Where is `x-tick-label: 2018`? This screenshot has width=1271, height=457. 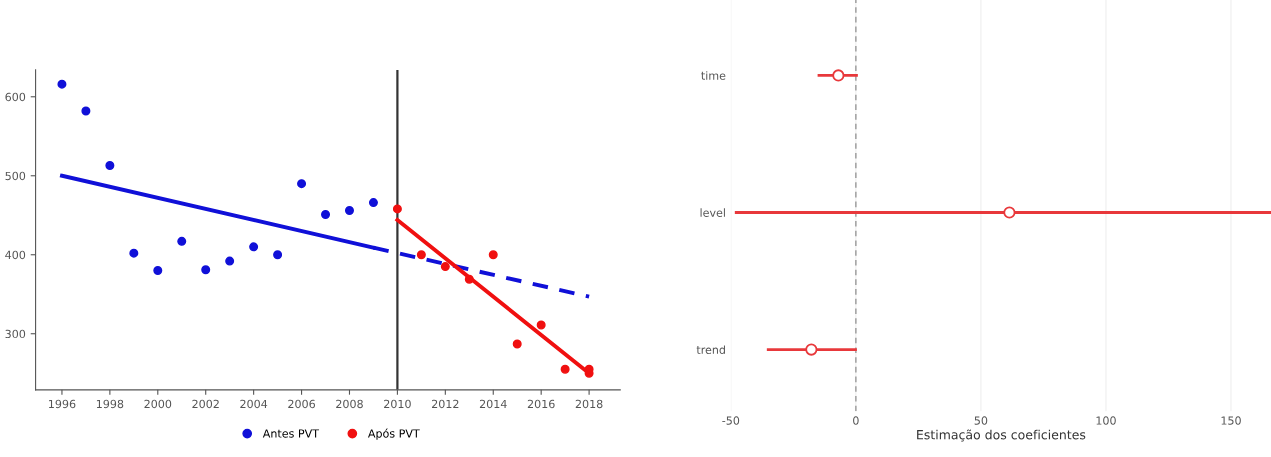
x-tick-label: 2018 is located at coordinates (589, 404).